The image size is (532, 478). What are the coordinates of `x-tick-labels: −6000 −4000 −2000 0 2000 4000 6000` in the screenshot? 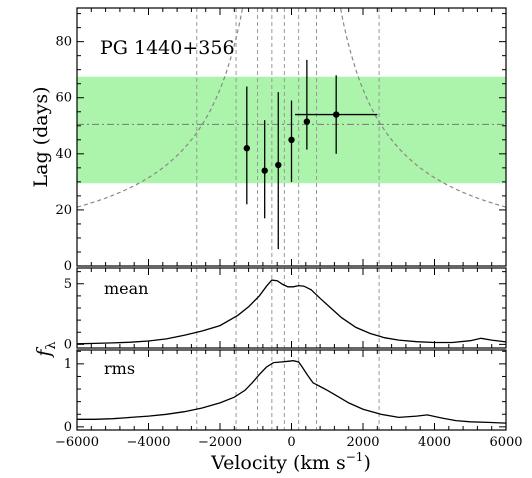 It's located at (289, 442).